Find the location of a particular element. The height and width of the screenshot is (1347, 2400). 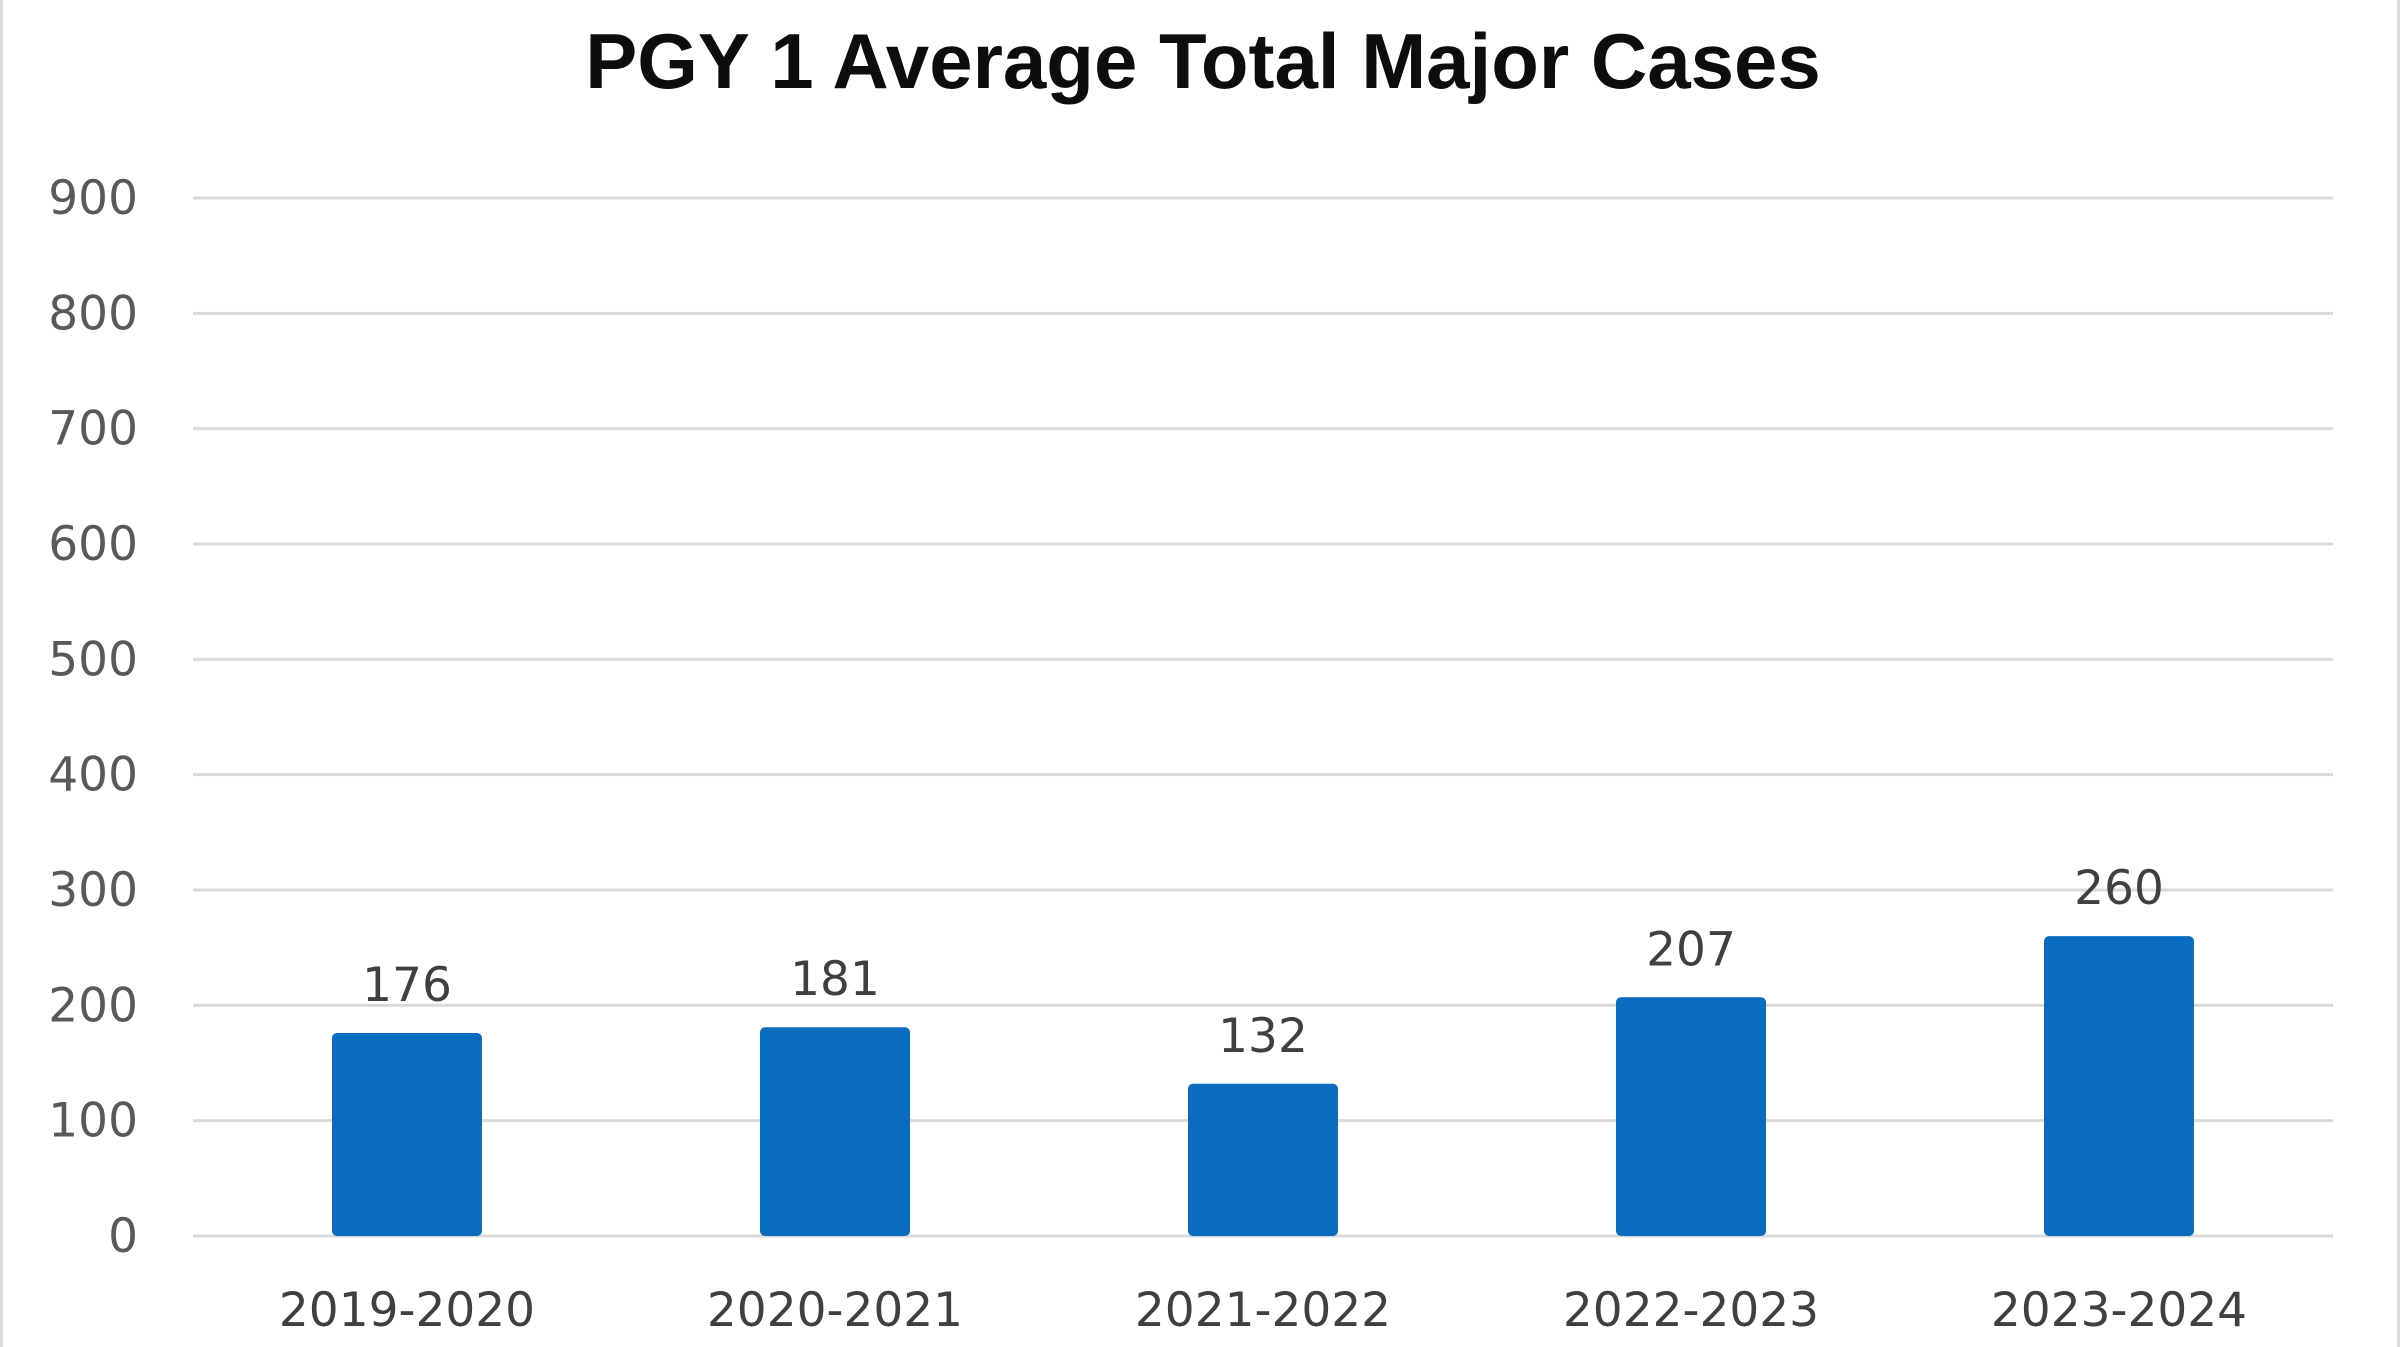

x-tick-label: 2020-2021 is located at coordinates (835, 1310).